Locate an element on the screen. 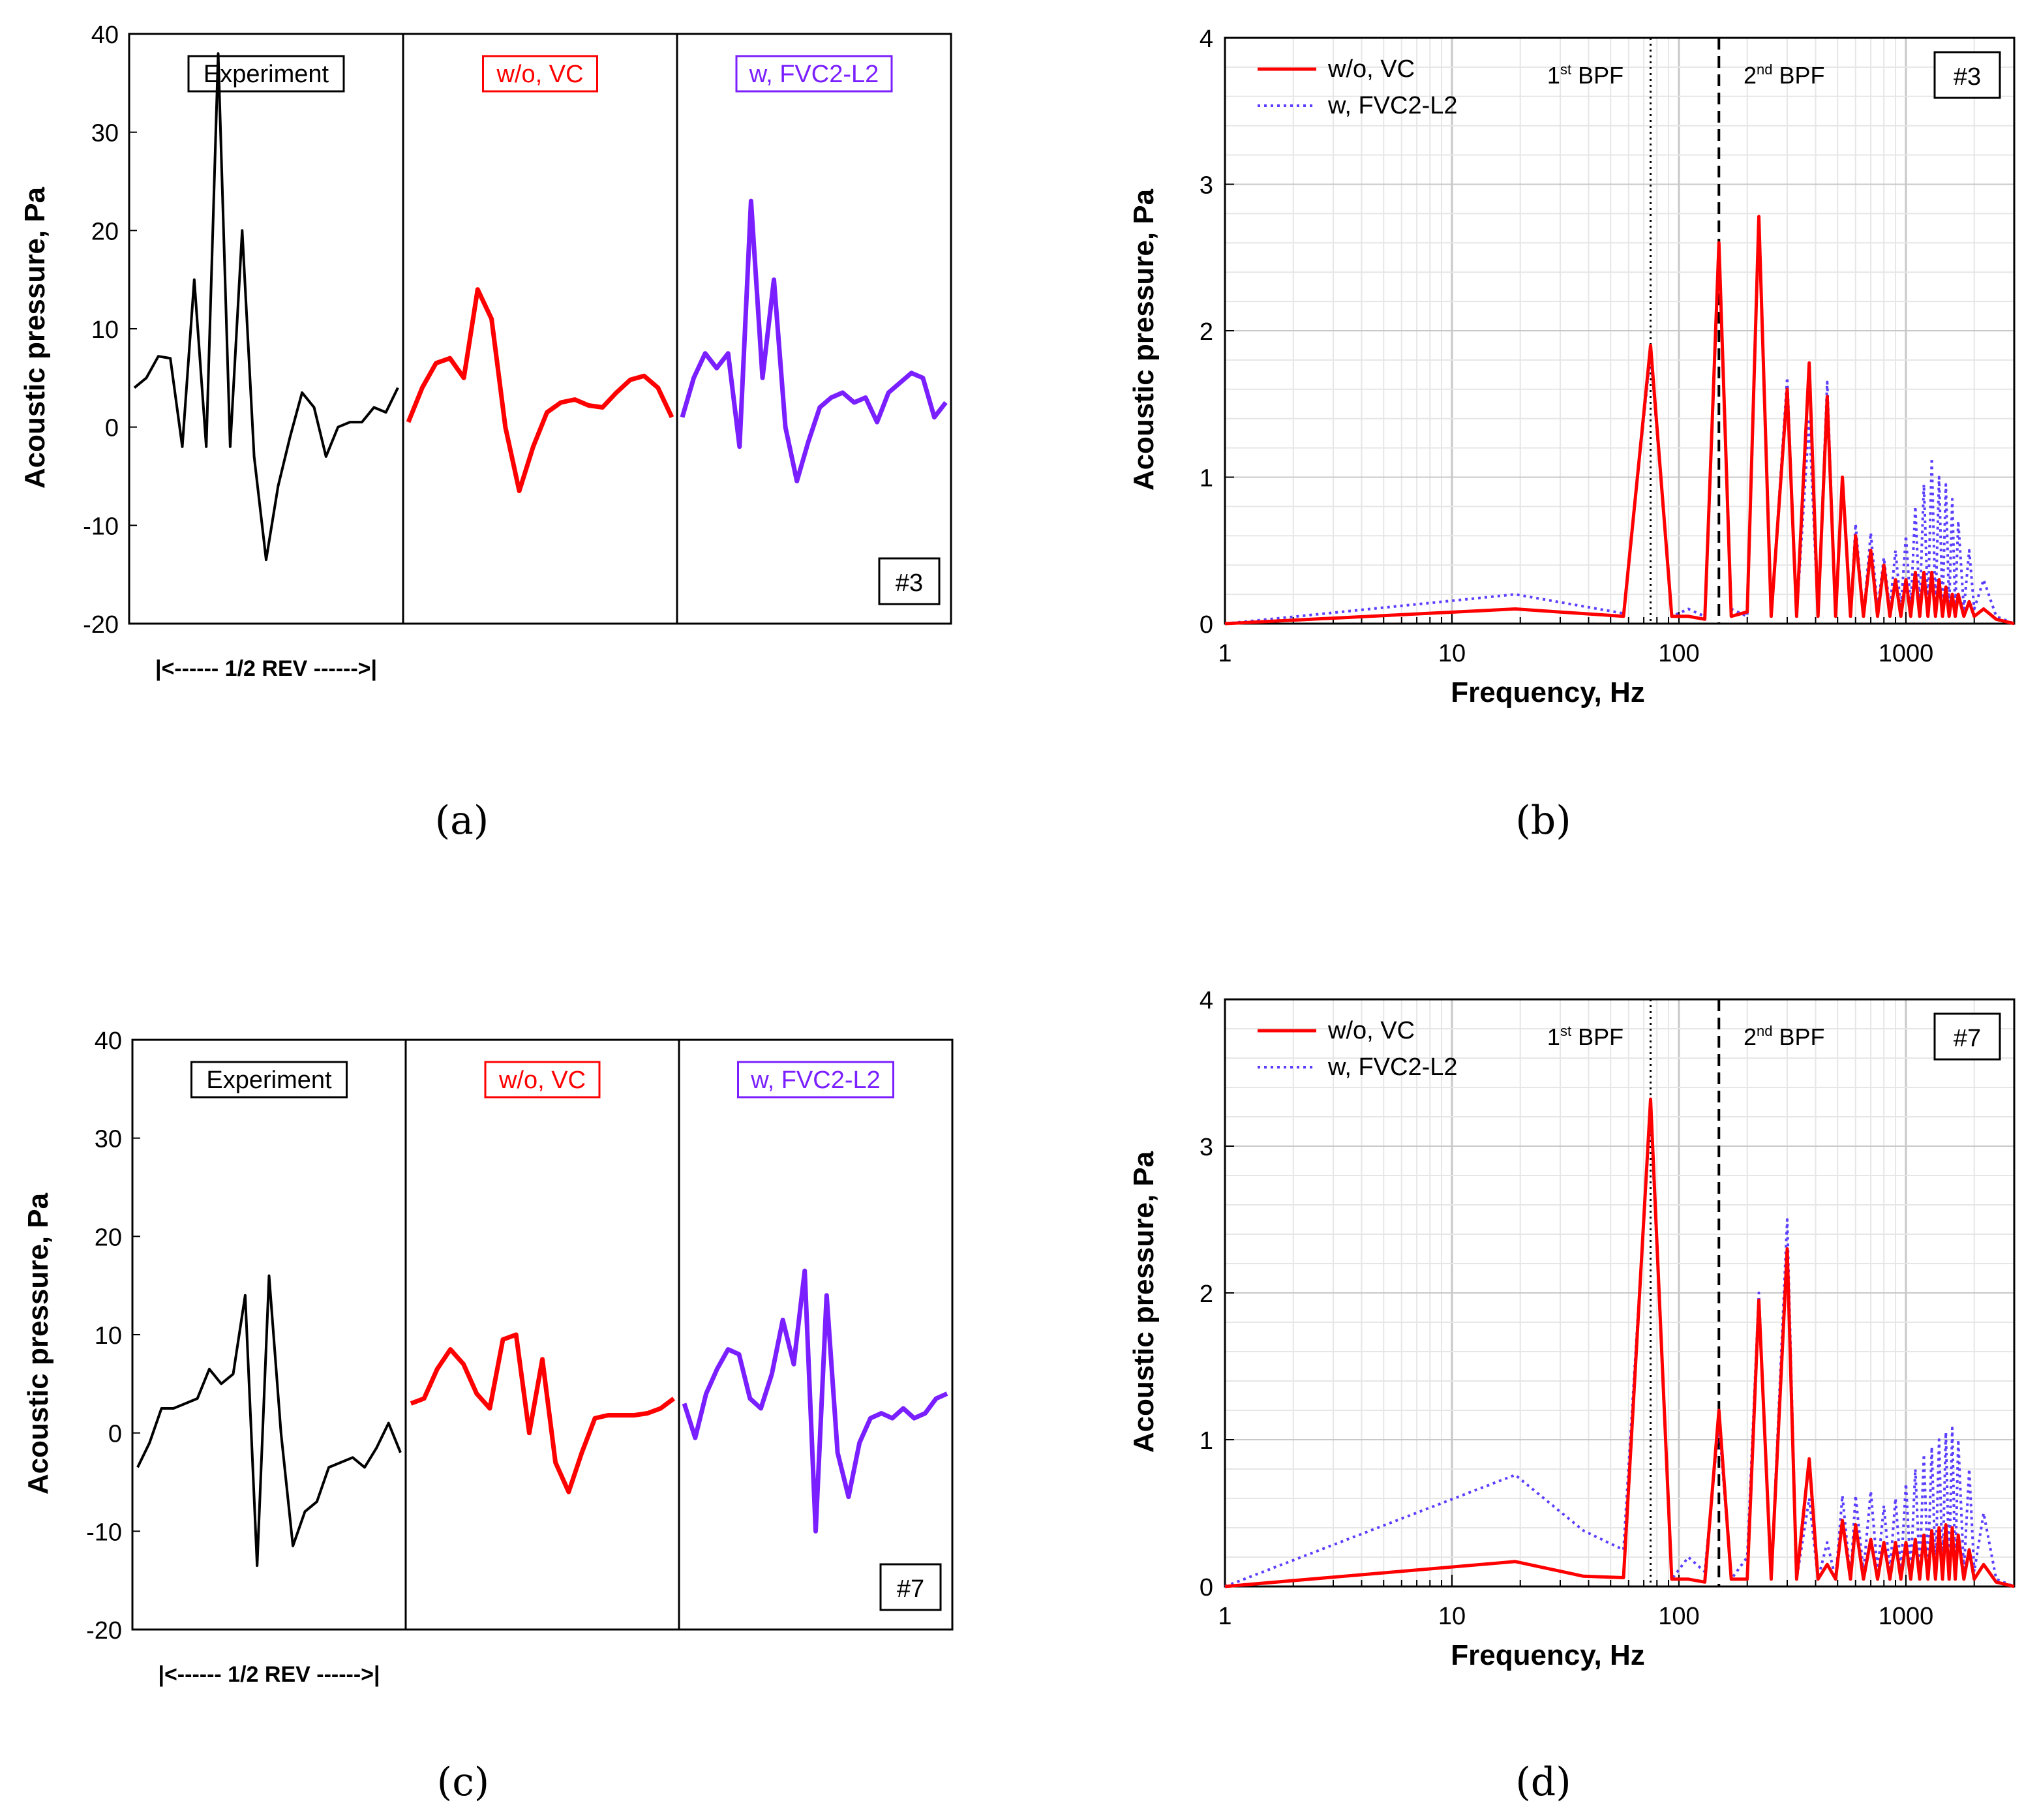 Image resolution: width=2039 pixels, height=1820 pixels. panel-label: (a) is located at coordinates (462, 821).